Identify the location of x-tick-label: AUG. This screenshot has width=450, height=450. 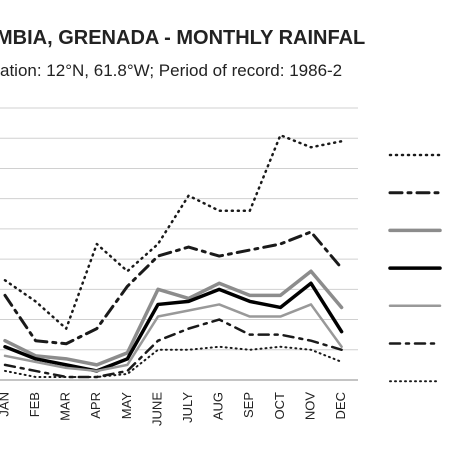
(218, 406).